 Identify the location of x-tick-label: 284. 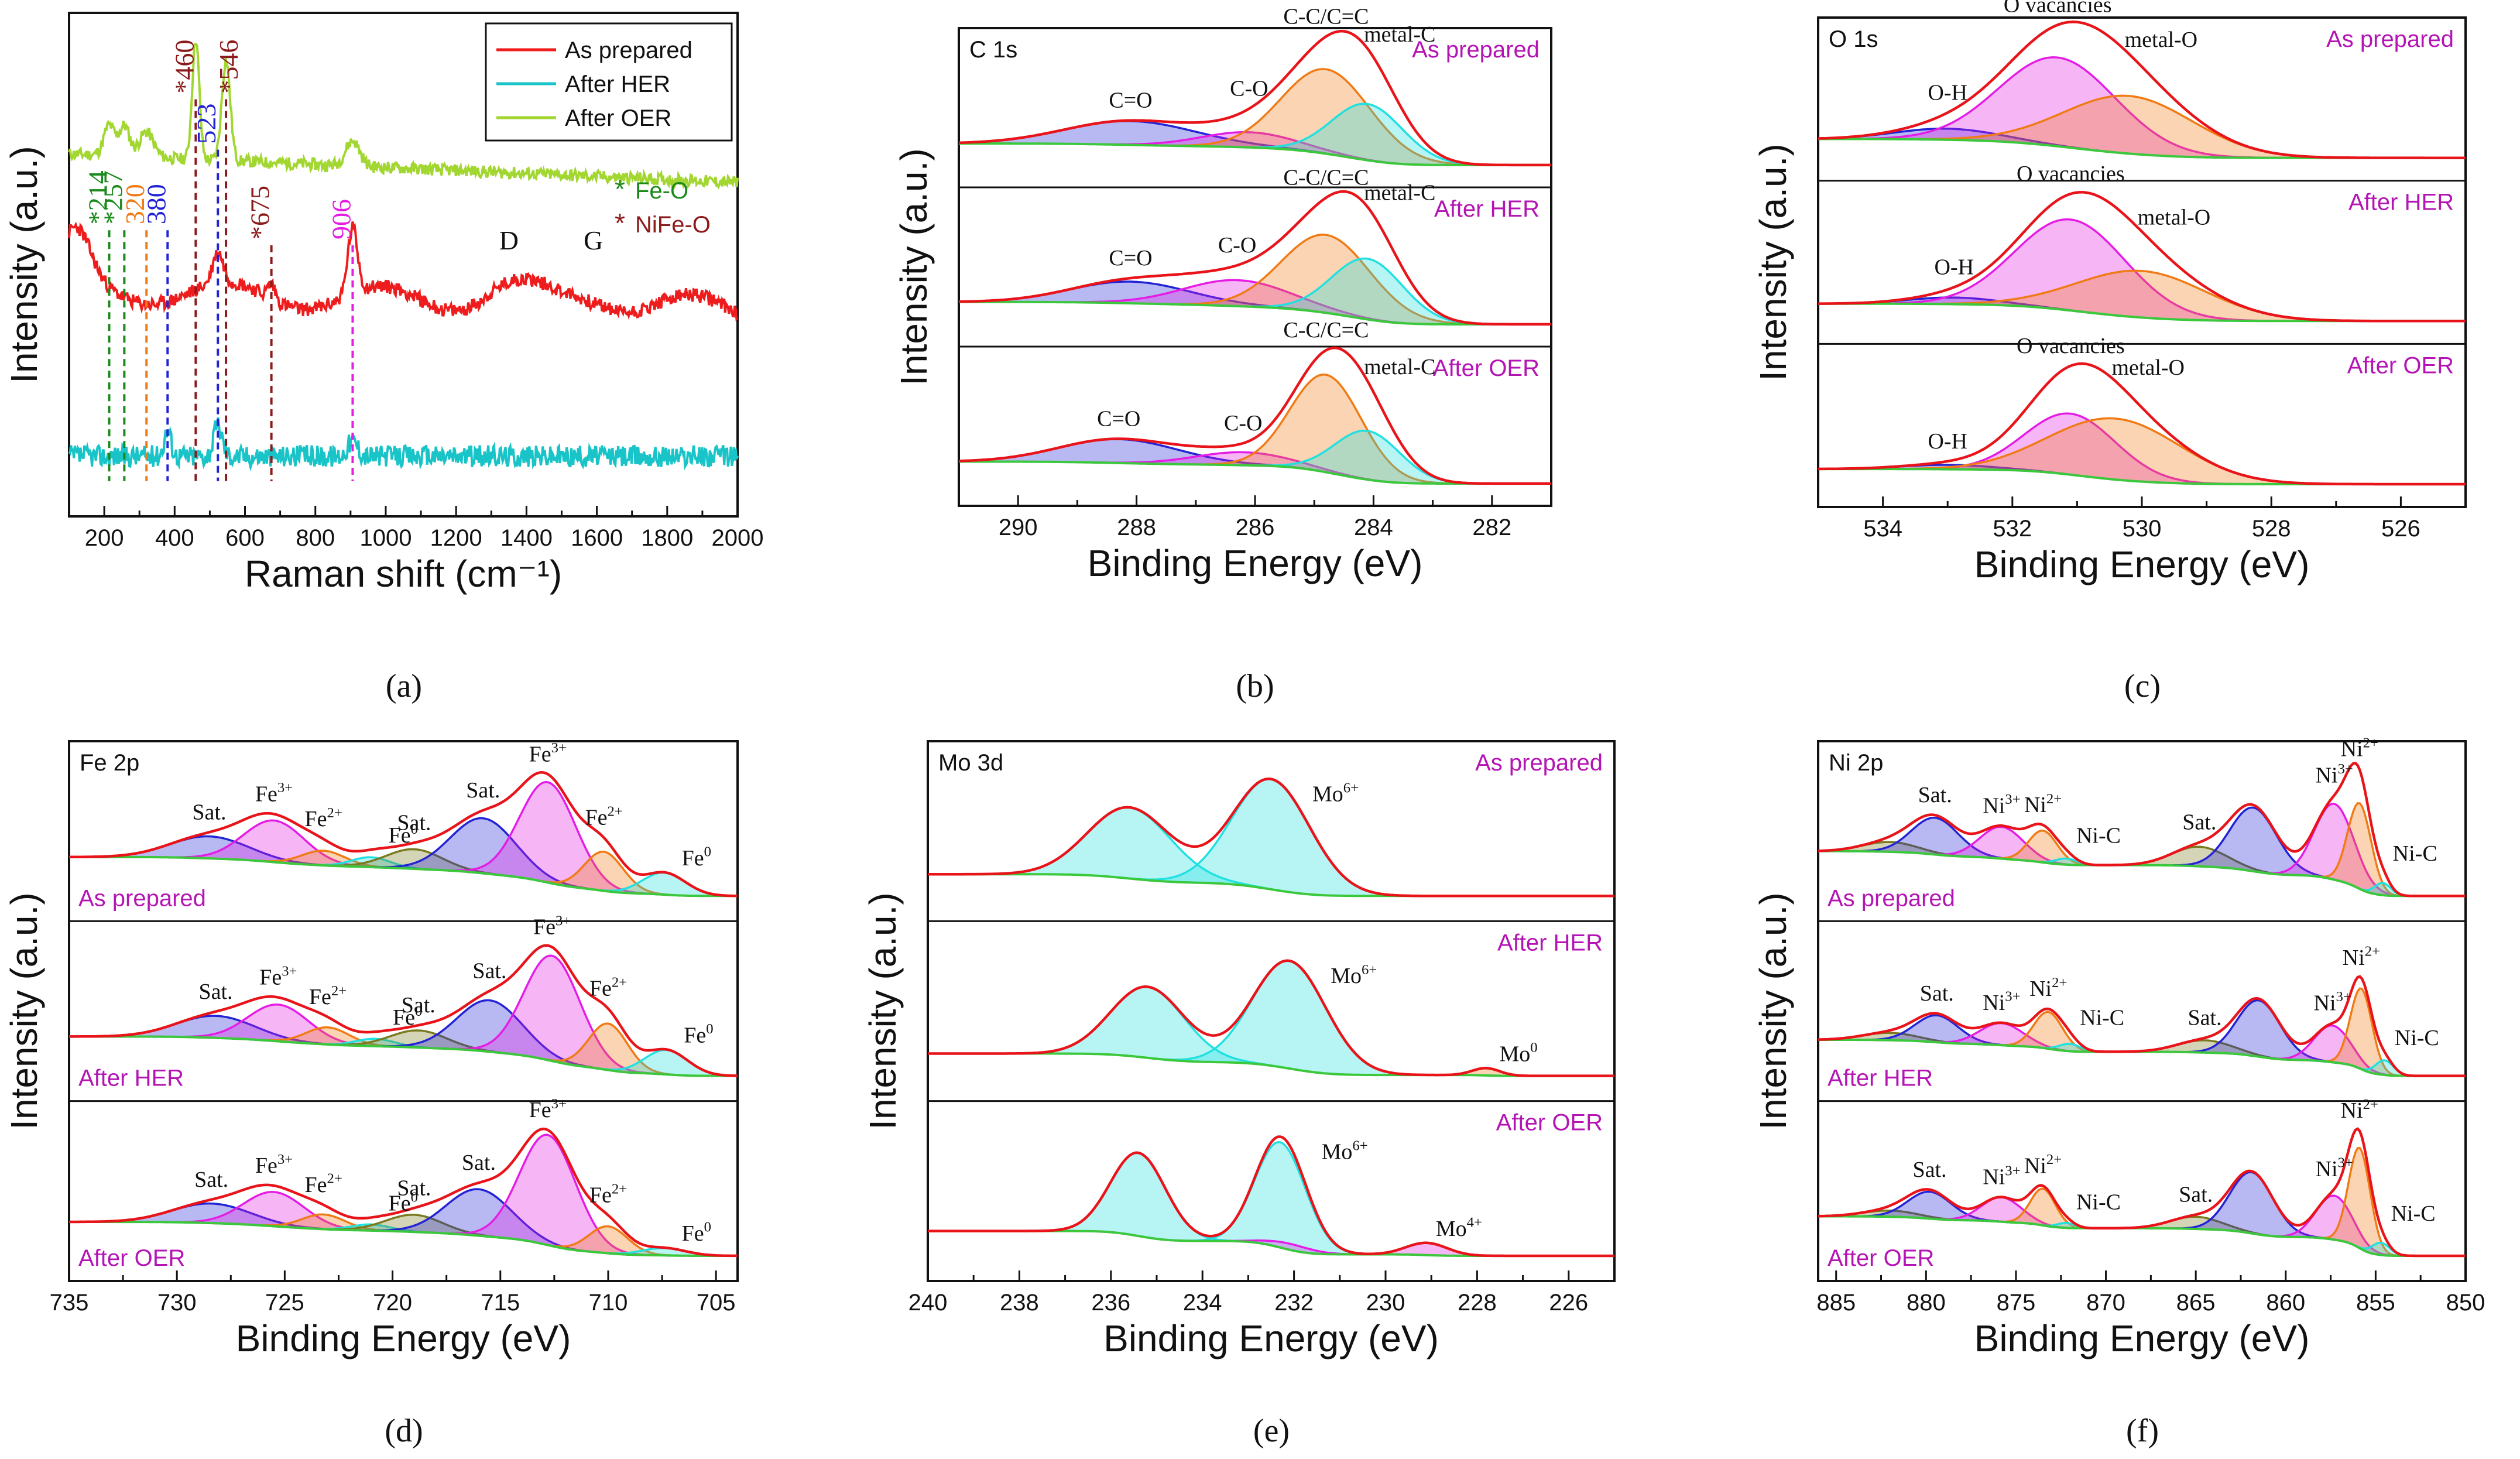
(1373, 527).